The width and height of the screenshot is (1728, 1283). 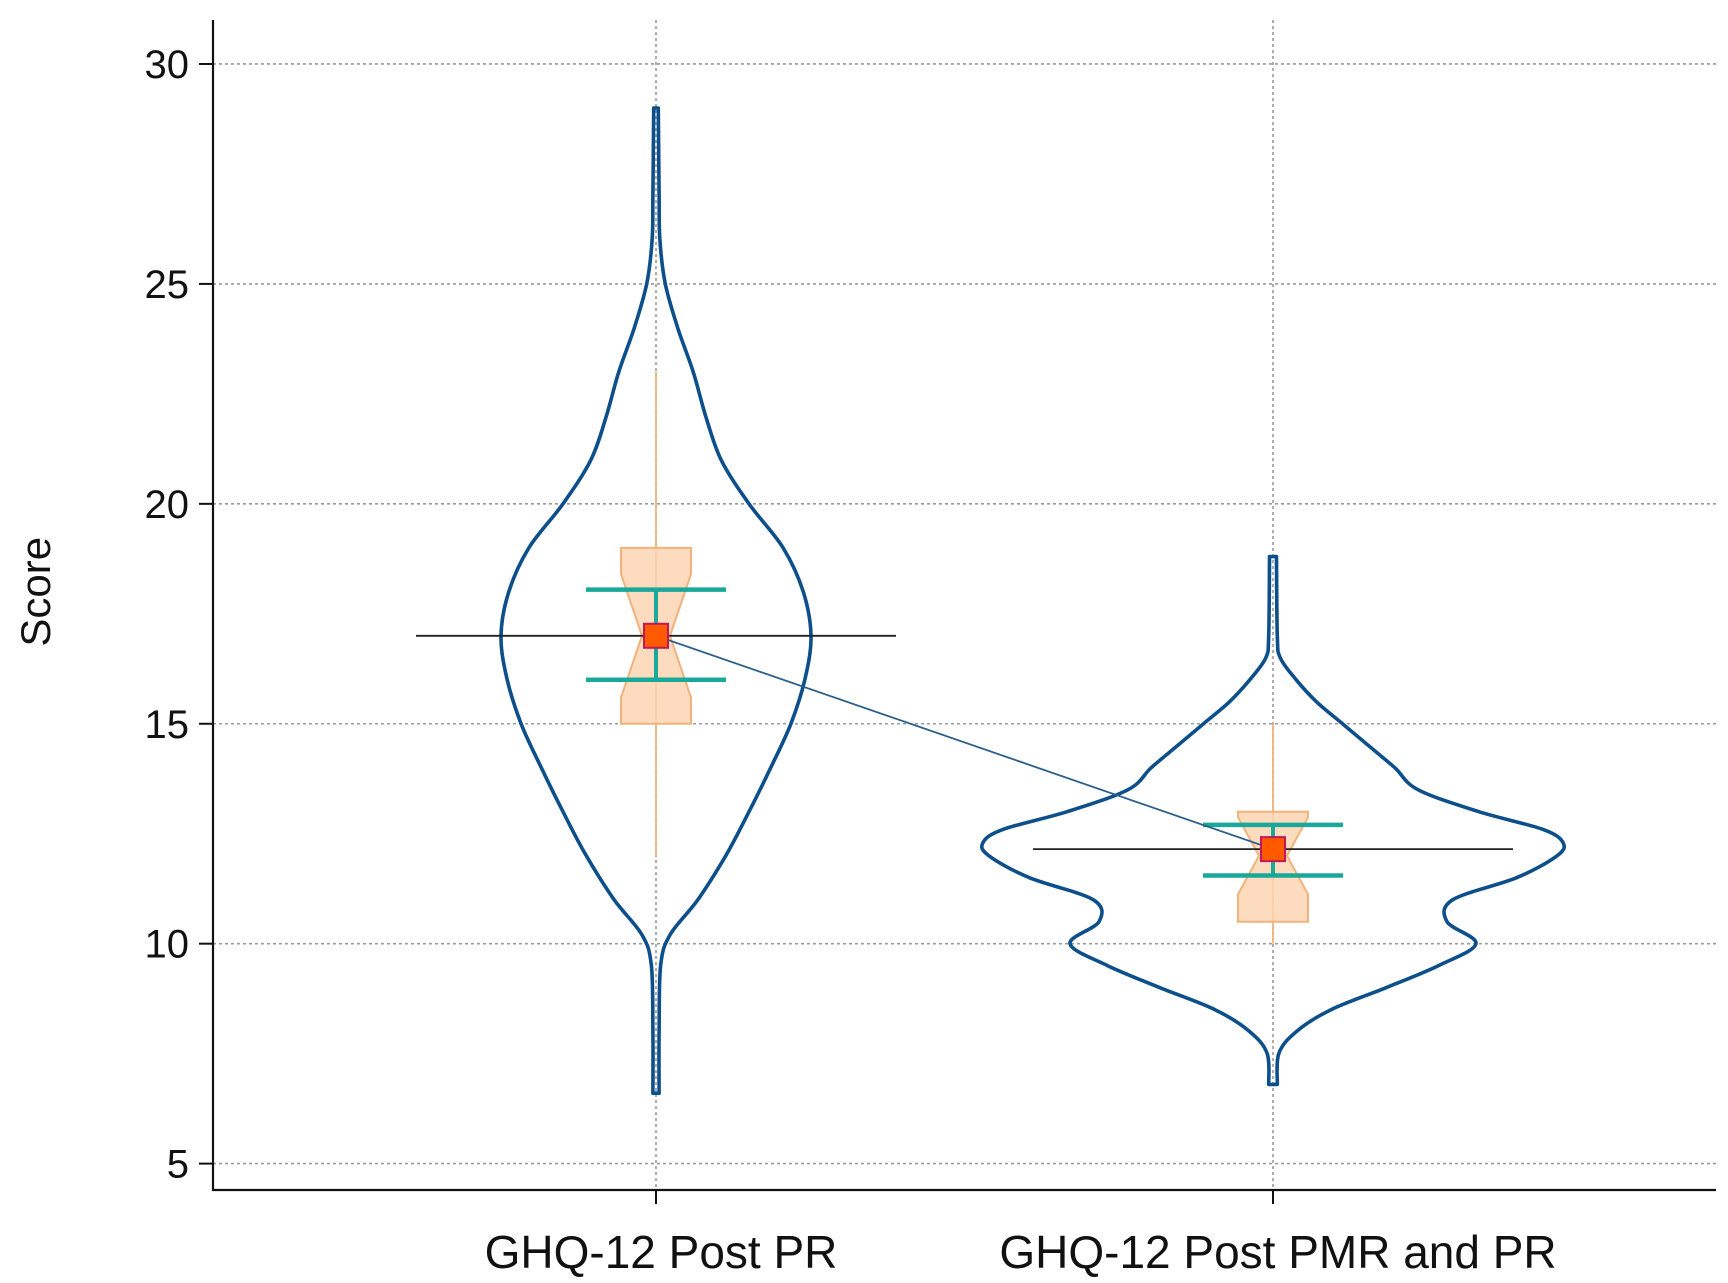 What do you see at coordinates (656, 600) in the screenshot?
I see `series-1-violin` at bounding box center [656, 600].